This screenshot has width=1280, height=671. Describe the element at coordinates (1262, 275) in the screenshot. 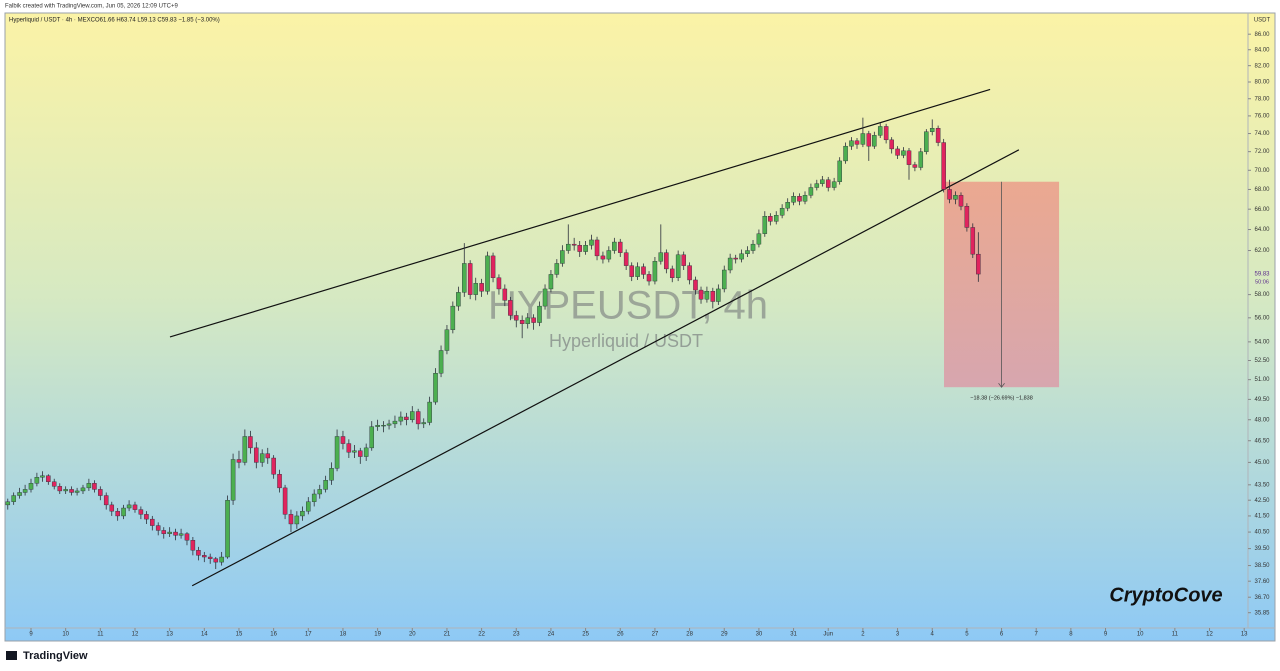

I see `last-price-label: 59.83` at that location.